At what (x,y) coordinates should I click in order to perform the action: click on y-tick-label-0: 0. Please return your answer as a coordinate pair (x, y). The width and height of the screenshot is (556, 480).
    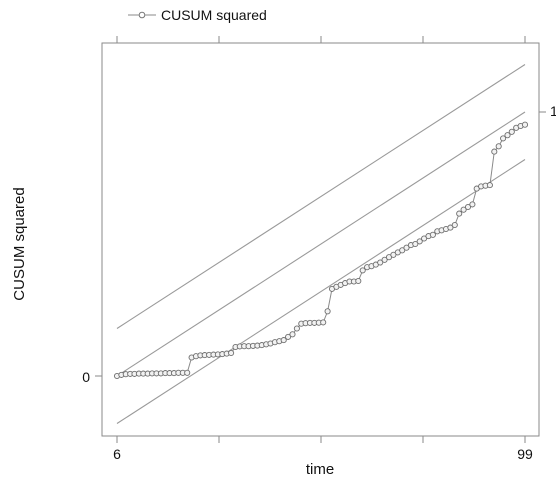
    Looking at the image, I should click on (86, 377).